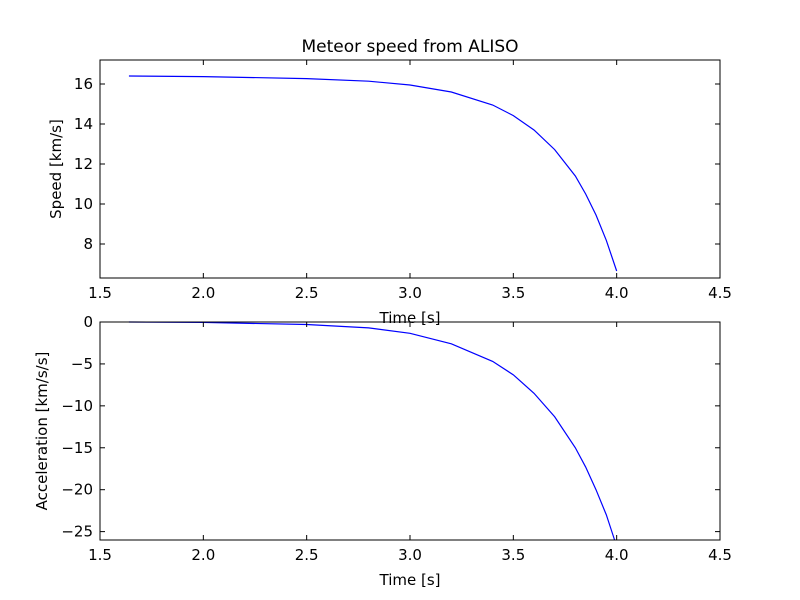 This screenshot has height=600, width=800. I want to click on panel-1-y-tick-label: 16, so click(83, 84).